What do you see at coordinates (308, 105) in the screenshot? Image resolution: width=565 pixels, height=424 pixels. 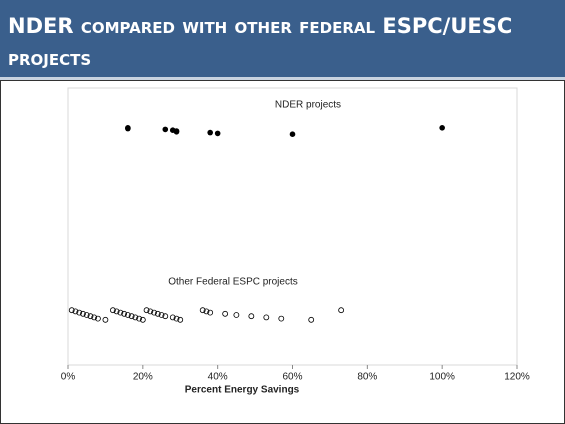 I see `series-label: NDER projects` at bounding box center [308, 105].